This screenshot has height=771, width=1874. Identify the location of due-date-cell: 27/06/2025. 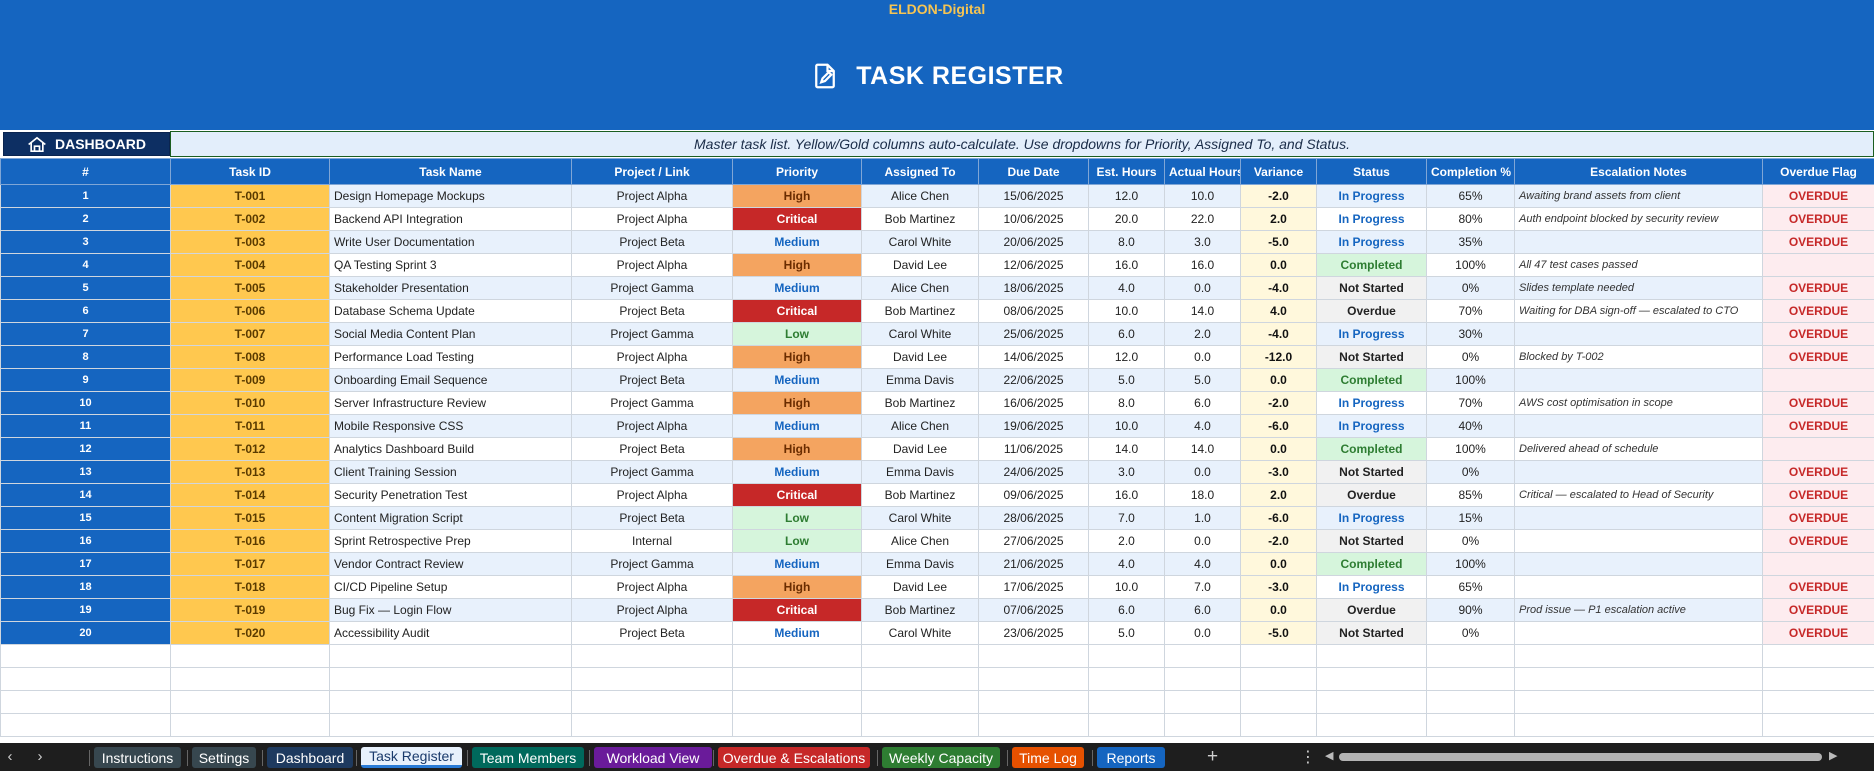
(1033, 541).